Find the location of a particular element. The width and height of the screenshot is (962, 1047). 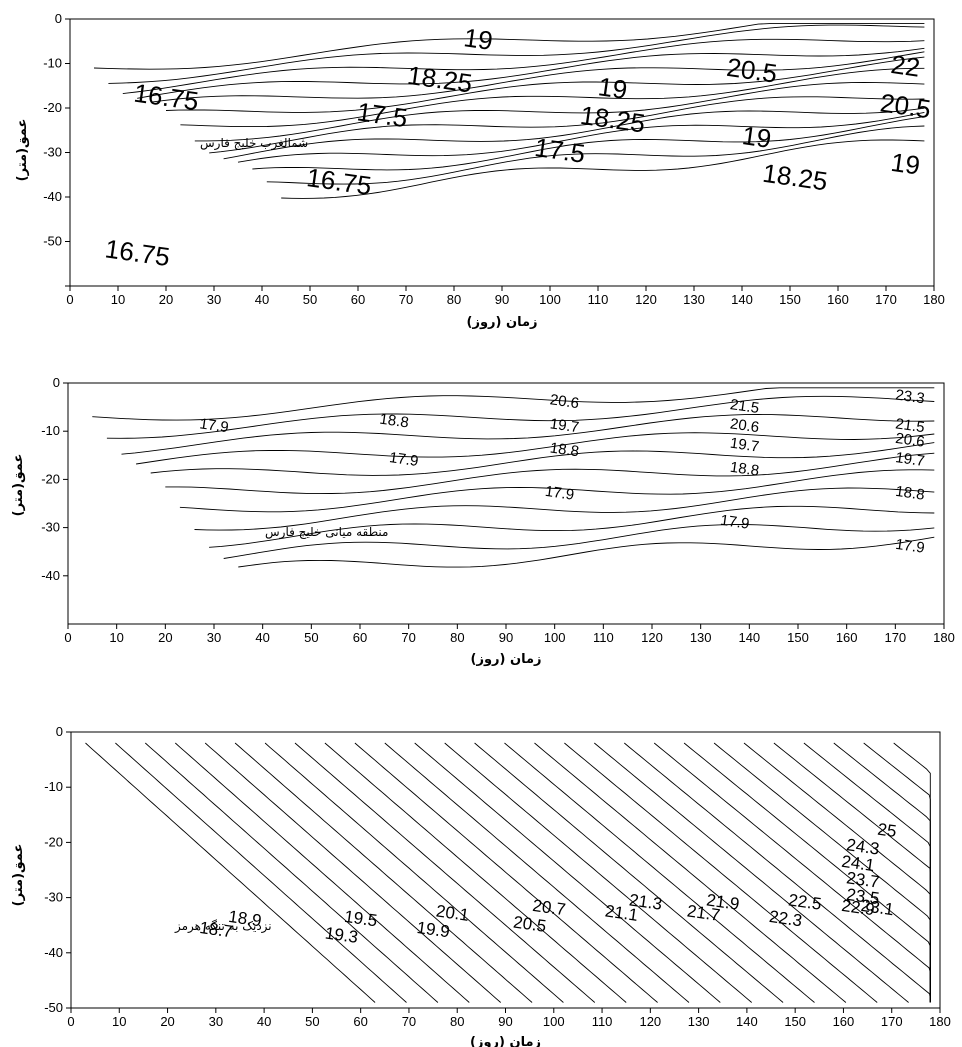

contour-label: 21.9 is located at coordinates (722, 901).